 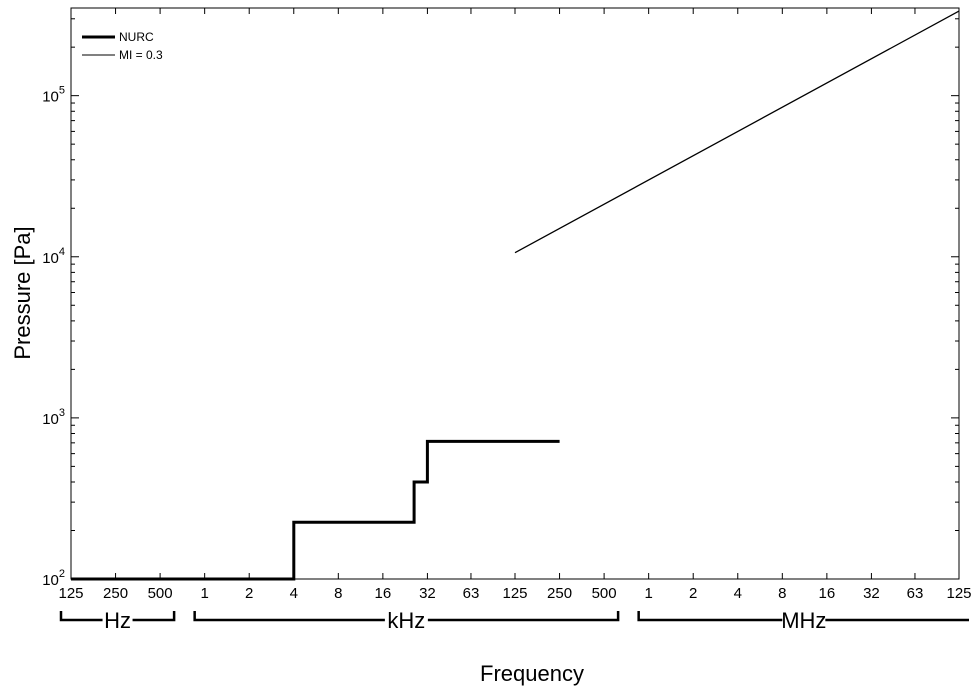 What do you see at coordinates (53, 417) in the screenshot?
I see `y-tick-label: 10³` at bounding box center [53, 417].